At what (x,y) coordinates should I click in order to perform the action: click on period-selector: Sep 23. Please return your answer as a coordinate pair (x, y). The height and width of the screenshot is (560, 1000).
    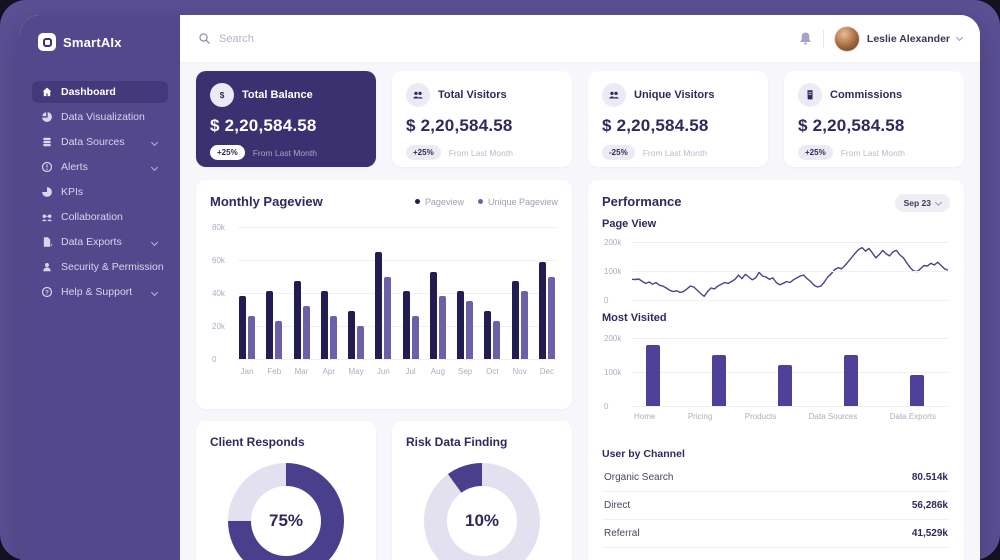
    Looking at the image, I should click on (922, 203).